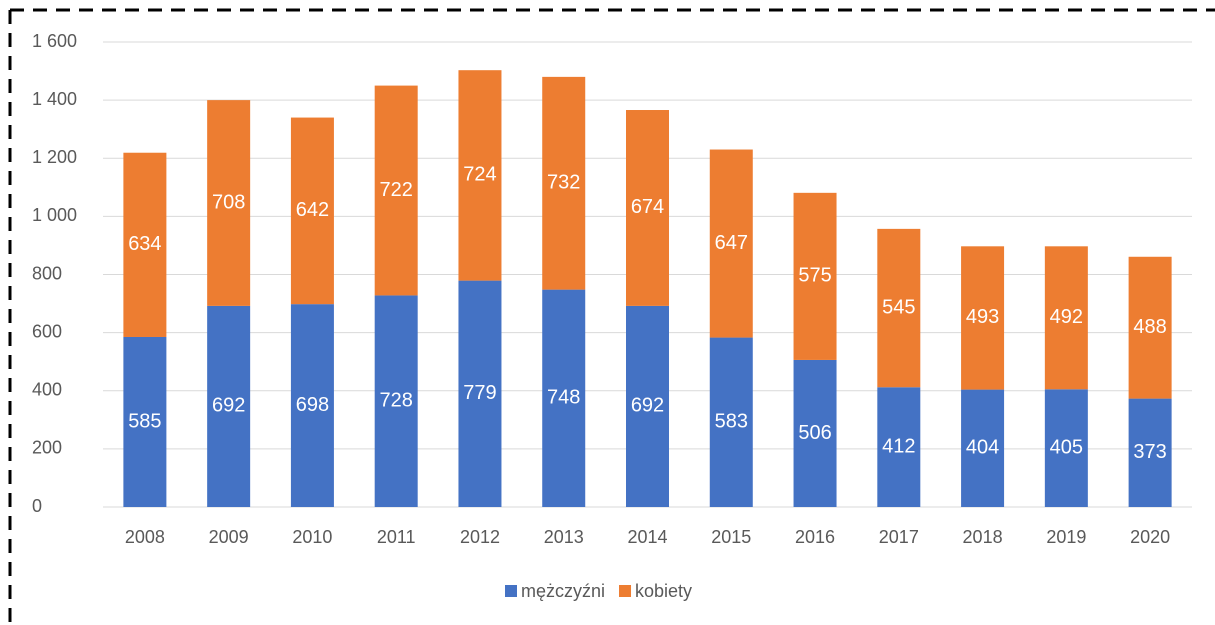 The image size is (1215, 625). I want to click on x-tick-label: 2013, so click(564, 537).